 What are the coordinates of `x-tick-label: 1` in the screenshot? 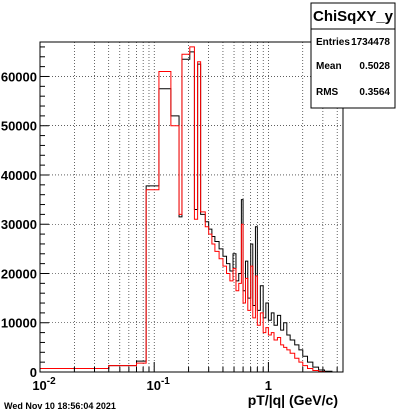 It's located at (268, 385).